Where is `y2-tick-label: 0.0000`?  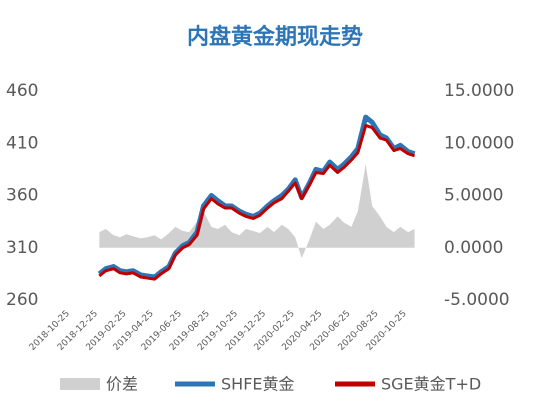
y2-tick-label: 0.0000 is located at coordinates (473, 248).